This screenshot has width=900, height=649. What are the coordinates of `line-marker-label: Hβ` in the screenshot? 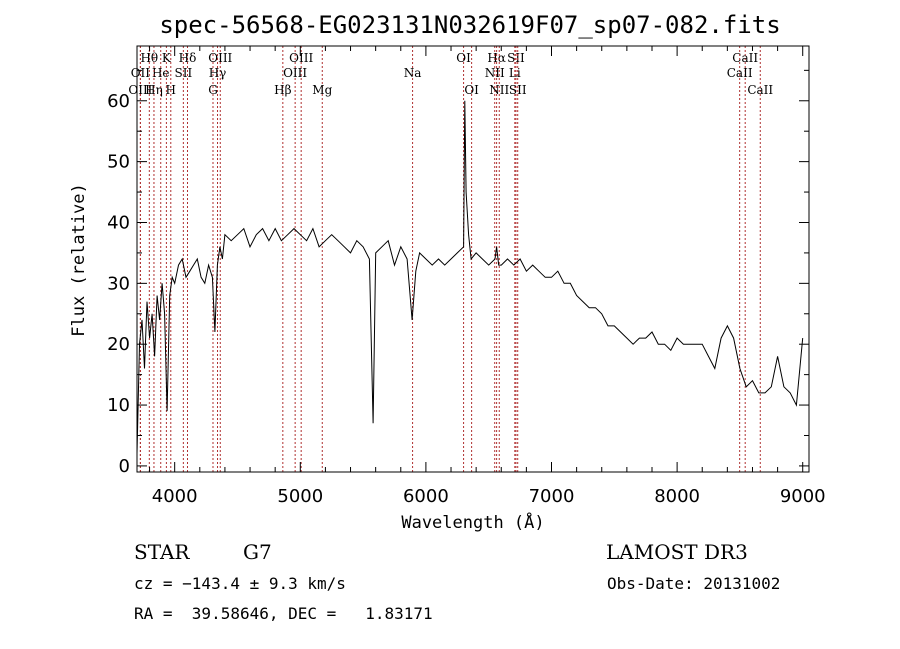 It's located at (282, 90).